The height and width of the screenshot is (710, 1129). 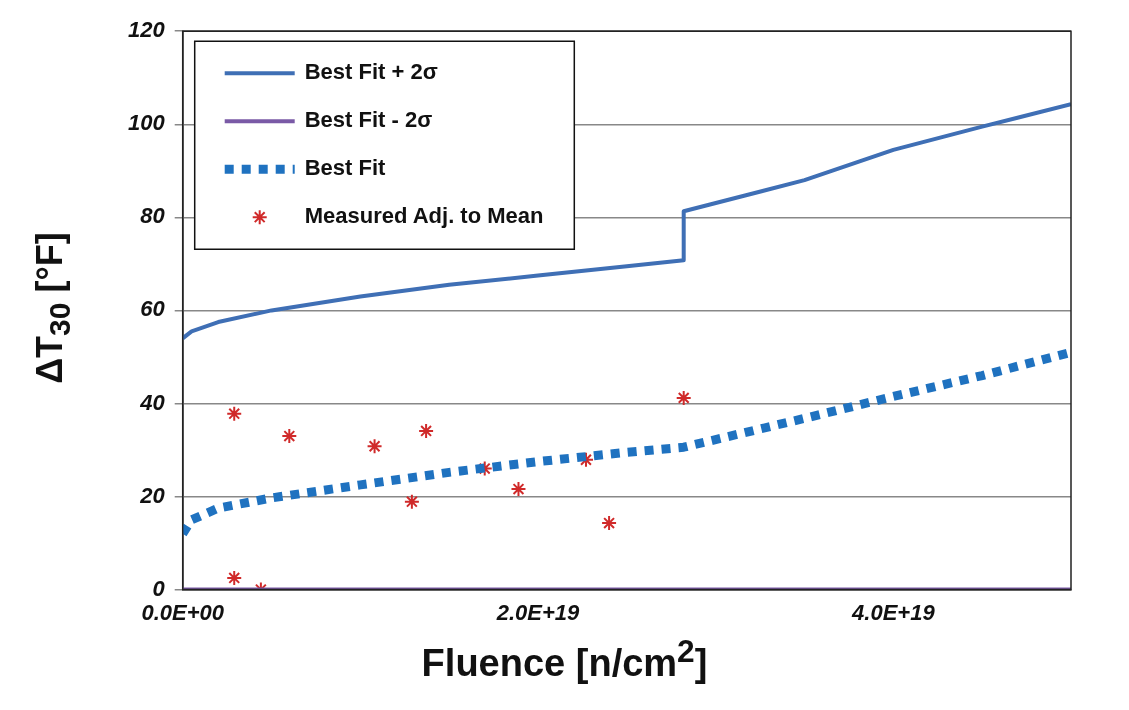 I want to click on y-tick-label: 80, so click(x=153, y=216).